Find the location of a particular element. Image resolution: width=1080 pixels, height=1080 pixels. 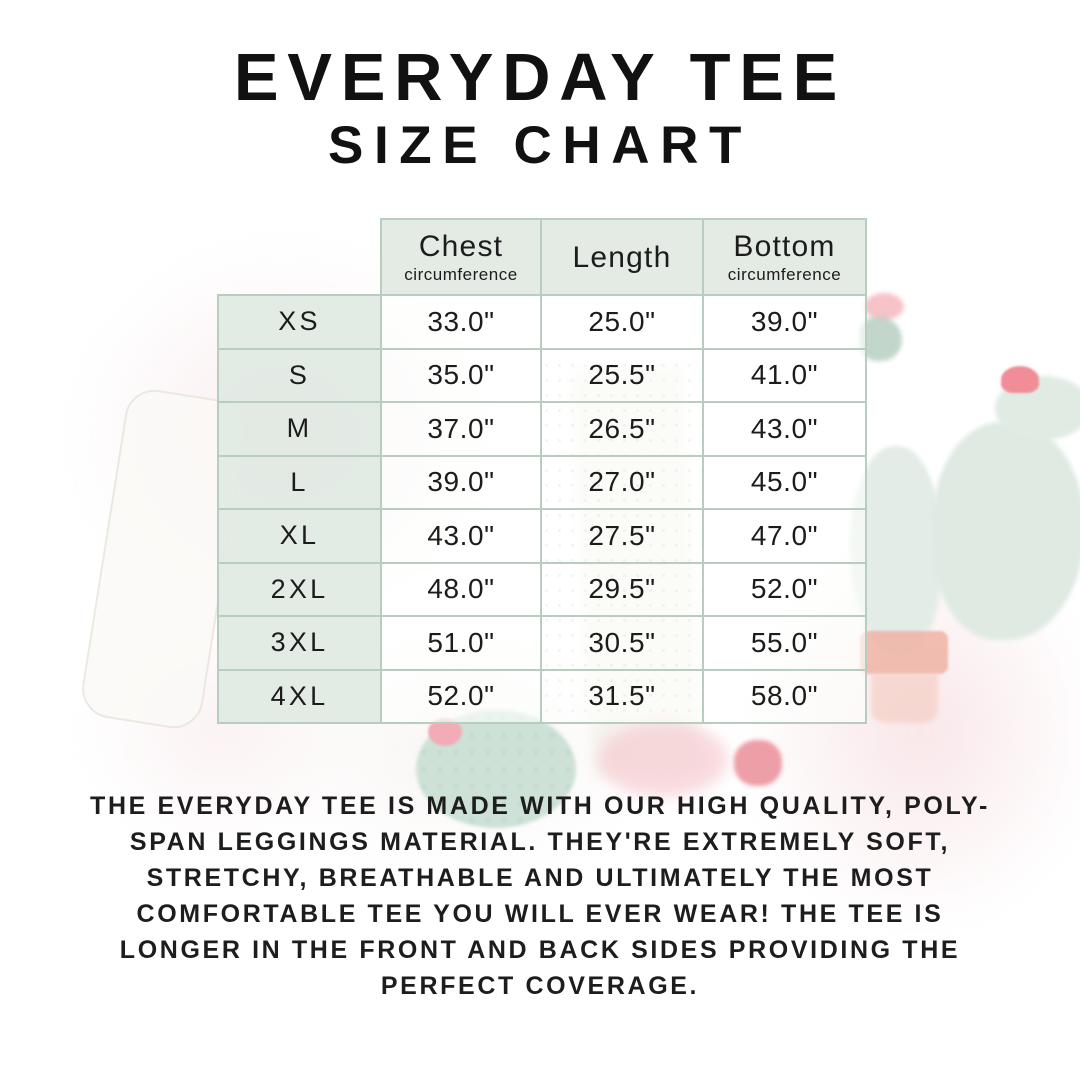

column-header-bottom: Bottom circumference is located at coordinates (784, 257).